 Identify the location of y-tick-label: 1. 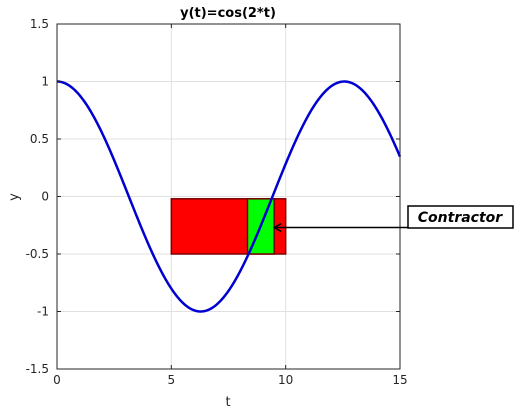
(45, 82).